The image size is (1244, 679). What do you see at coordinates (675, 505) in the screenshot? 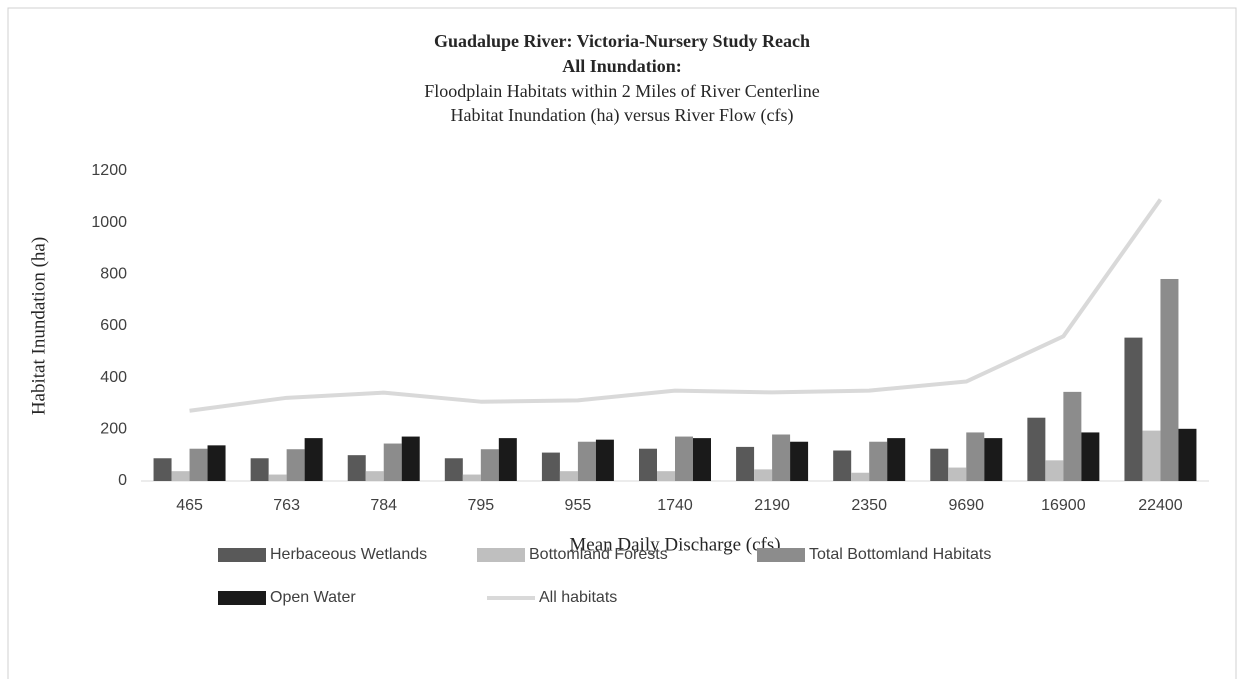
I see `x-tick-label: 1740` at bounding box center [675, 505].